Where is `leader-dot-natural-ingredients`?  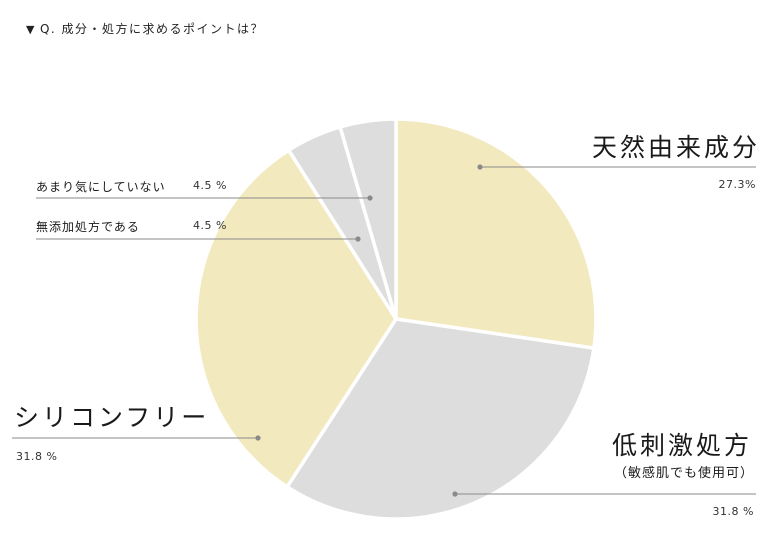
leader-dot-natural-ingredients is located at coordinates (480, 167).